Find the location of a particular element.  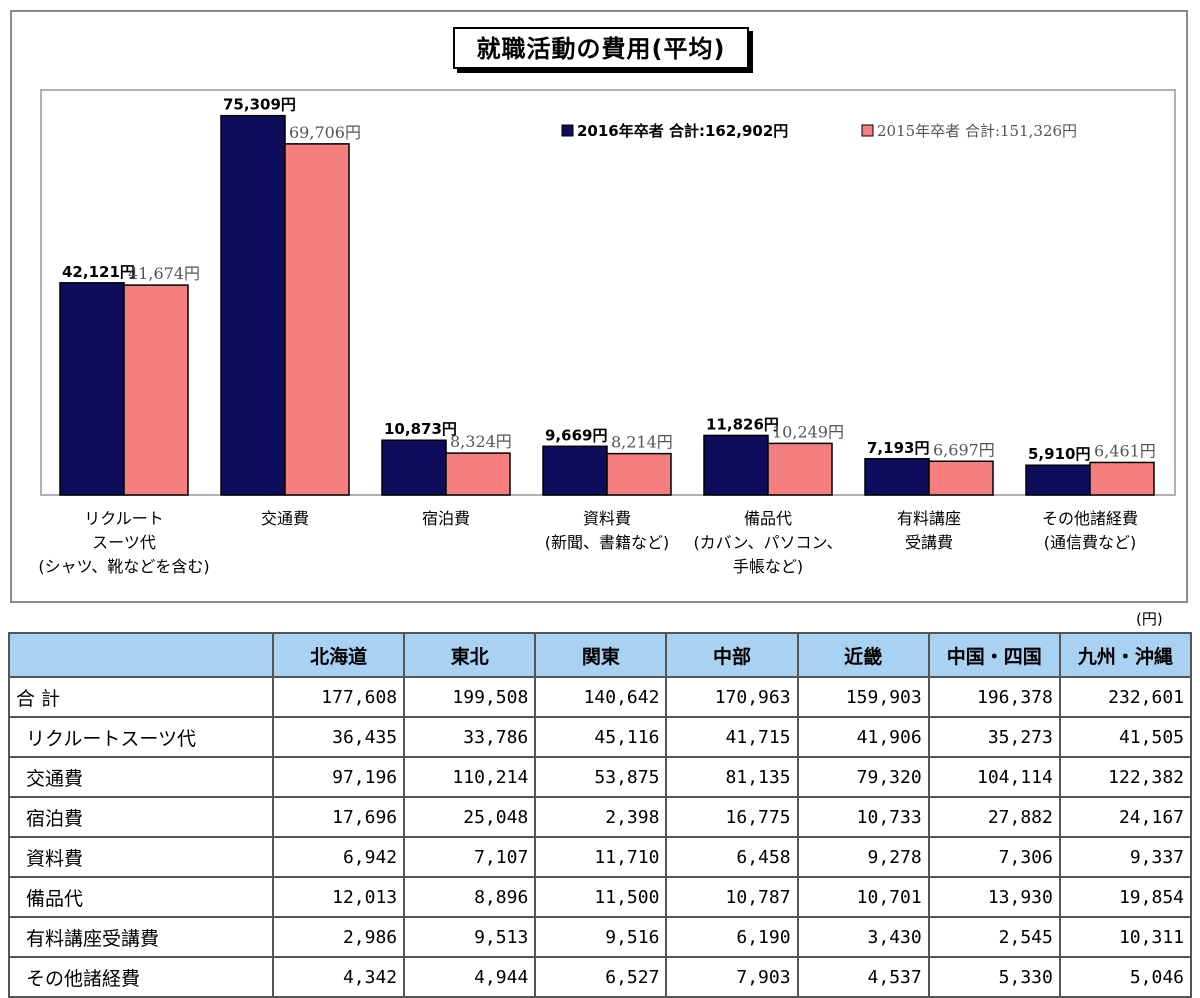

table-cell: 10,733 is located at coordinates (863, 817).